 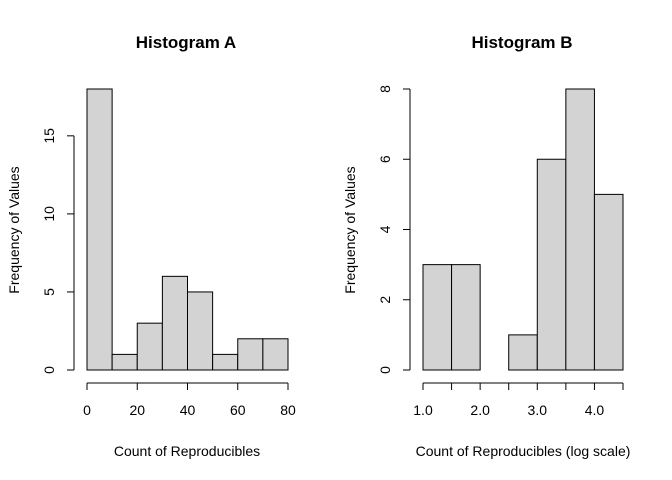 I want to click on histogram-b-x-tick-label-4: 3.0, so click(x=538, y=410).